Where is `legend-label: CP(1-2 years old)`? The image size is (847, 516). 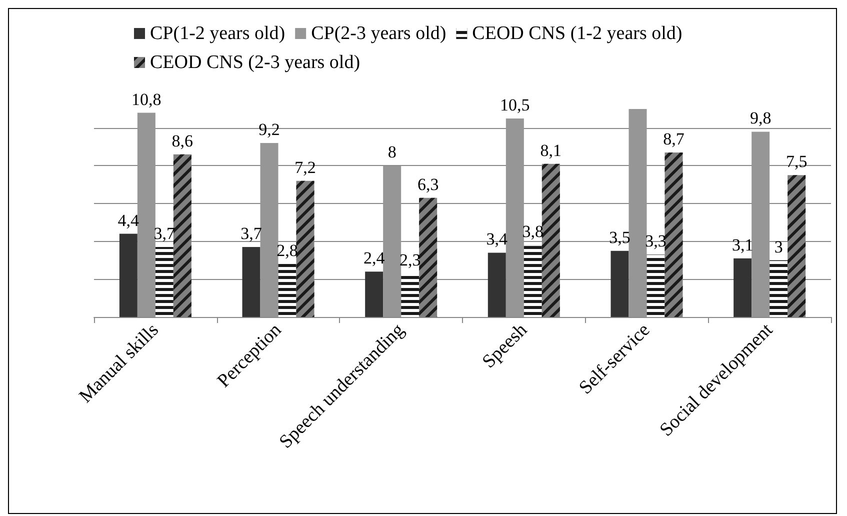 legend-label: CP(1-2 years old) is located at coordinates (218, 33).